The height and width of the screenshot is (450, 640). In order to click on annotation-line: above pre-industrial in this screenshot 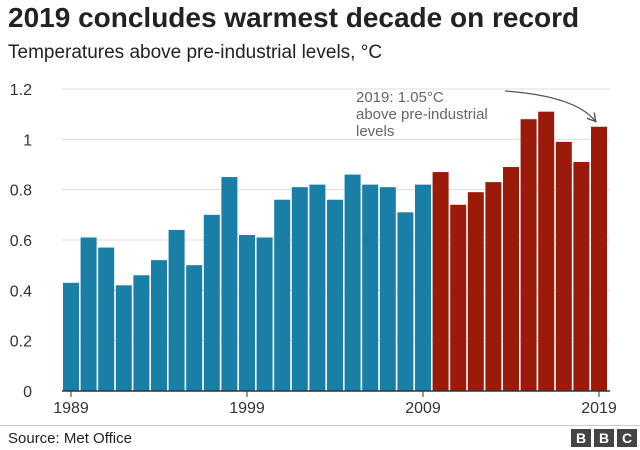, I will do `click(422, 114)`.